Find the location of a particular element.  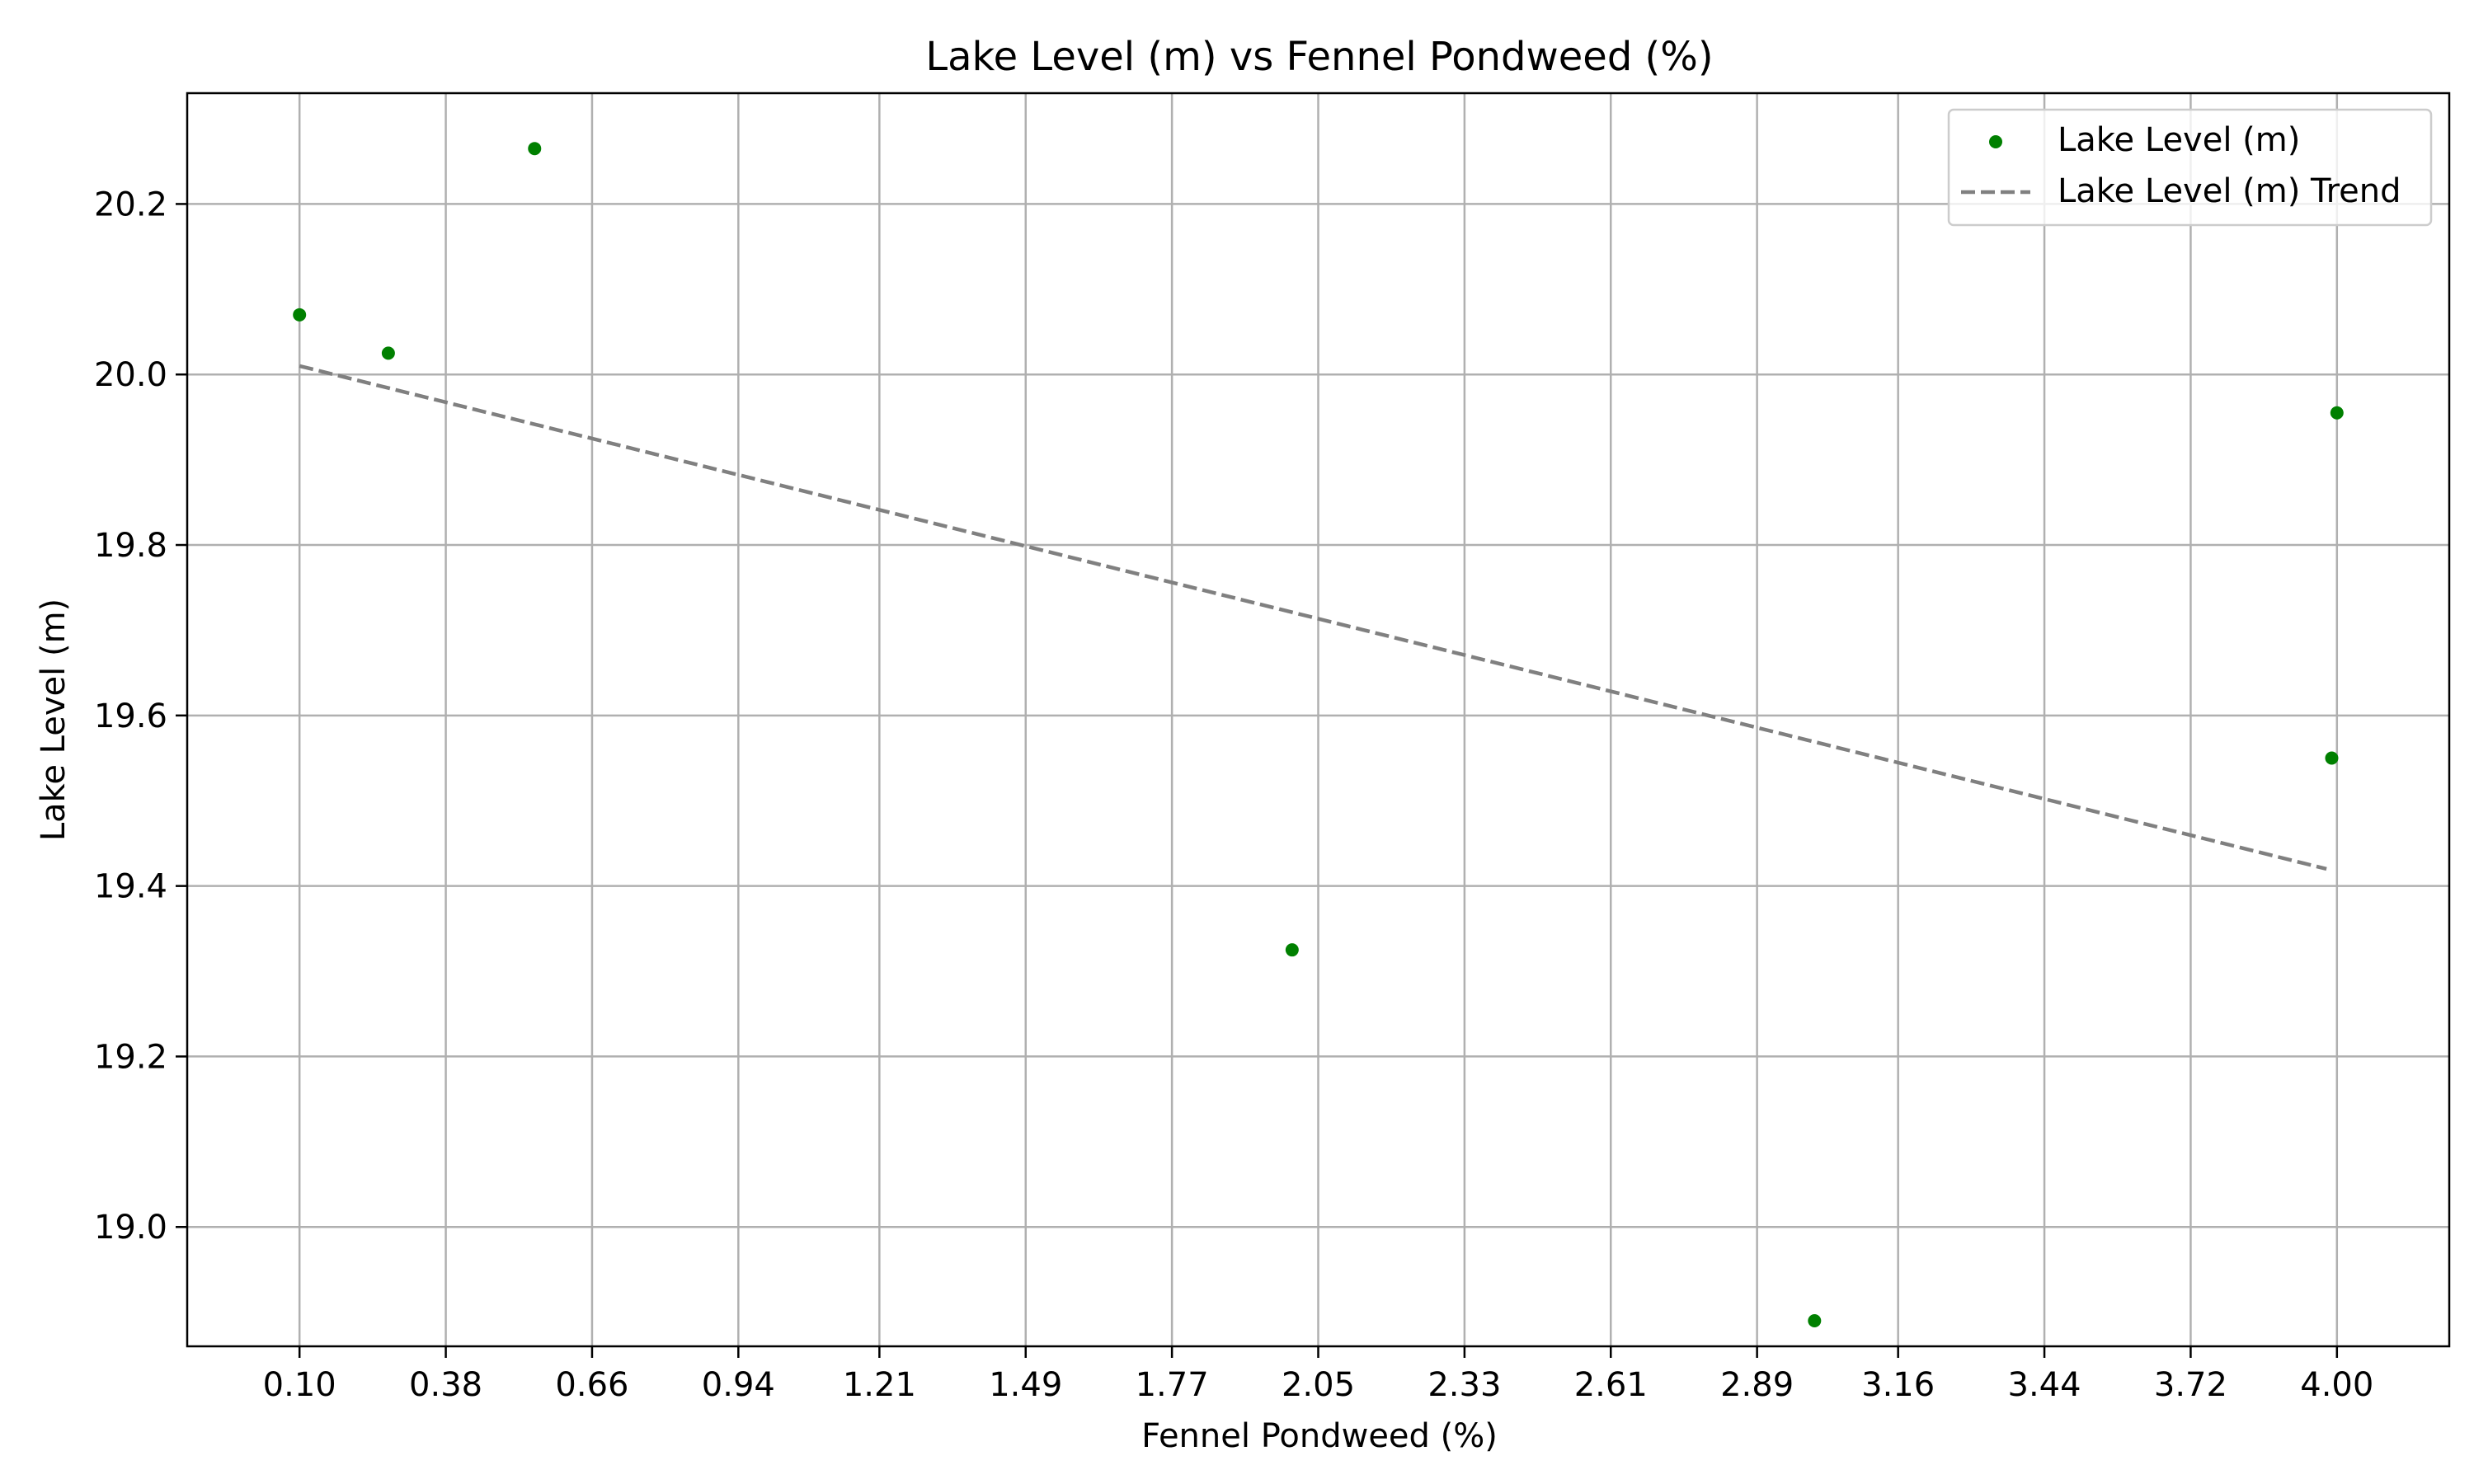

x-tick-label: 0.66 is located at coordinates (591, 1385).